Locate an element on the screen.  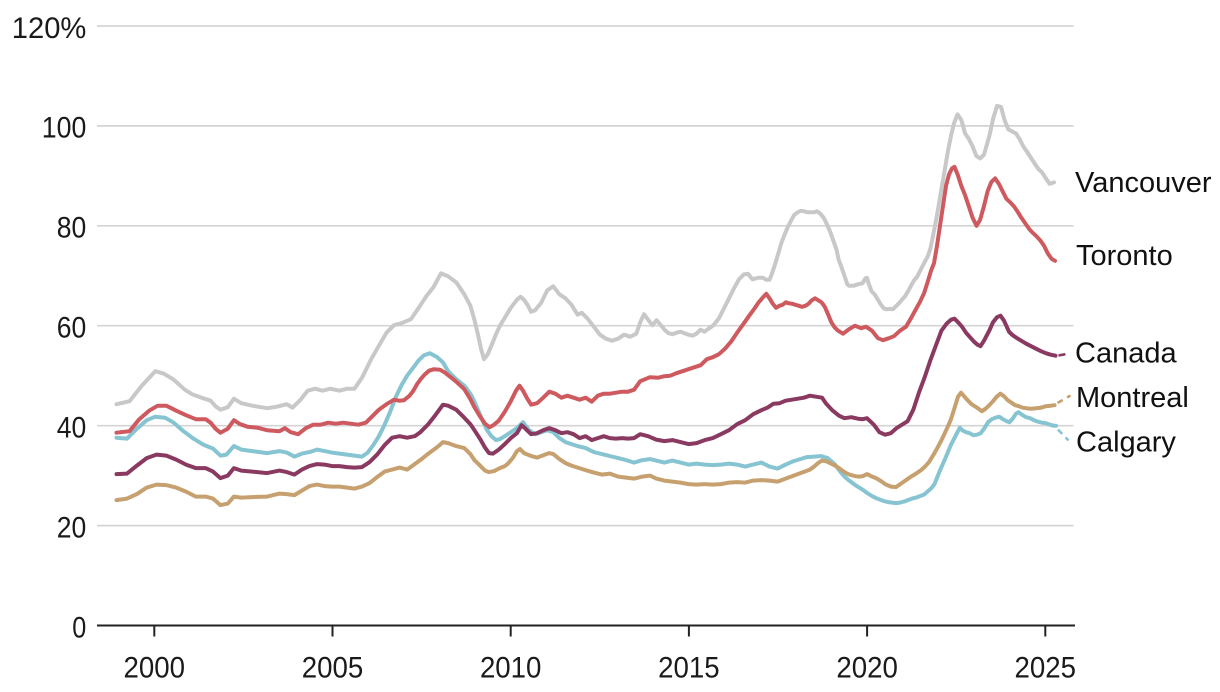
svg-text: 40 is located at coordinates (72, 428).